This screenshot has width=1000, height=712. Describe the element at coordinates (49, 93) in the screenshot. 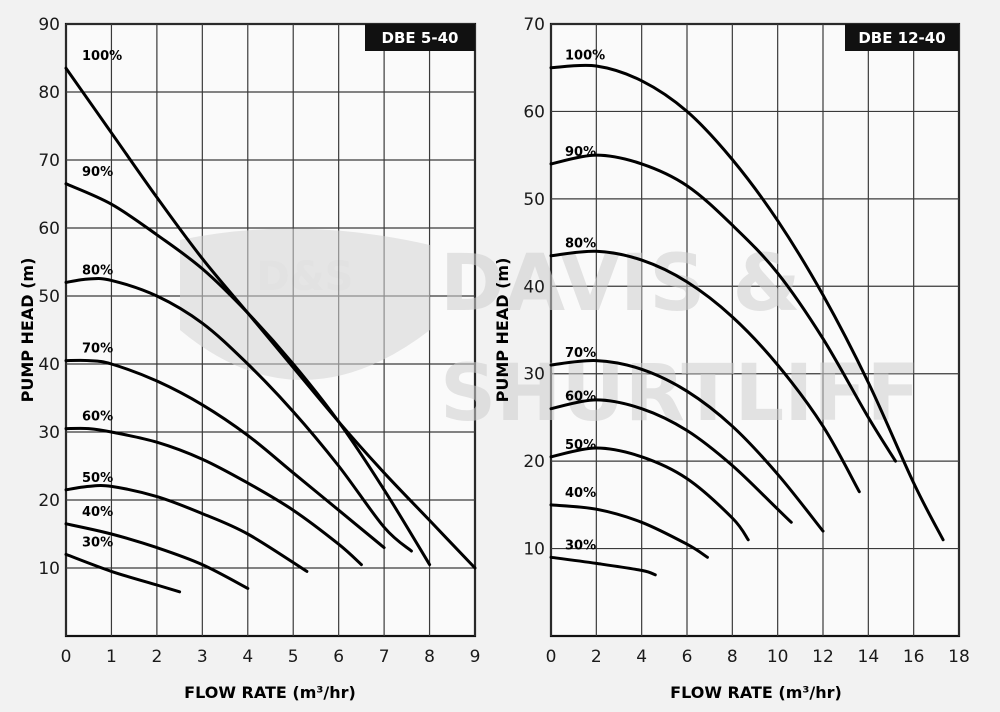

I see `y-tick-label: 80` at that location.